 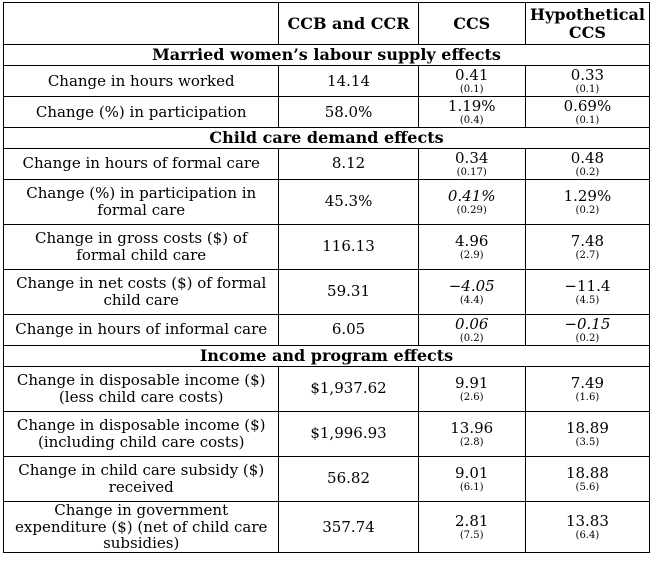 What do you see at coordinates (471, 527) in the screenshot?
I see `ccs-cell: 2.81 (7.5)` at bounding box center [471, 527].